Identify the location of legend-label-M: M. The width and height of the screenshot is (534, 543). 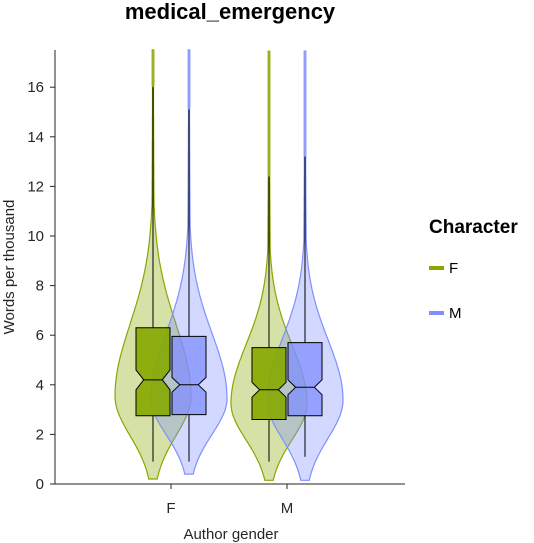
(455, 313).